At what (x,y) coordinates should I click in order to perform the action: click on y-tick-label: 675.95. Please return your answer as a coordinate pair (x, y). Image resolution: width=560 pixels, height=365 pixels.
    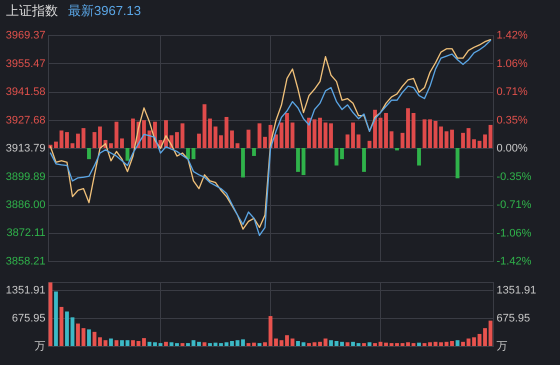
    Looking at the image, I should click on (29, 318).